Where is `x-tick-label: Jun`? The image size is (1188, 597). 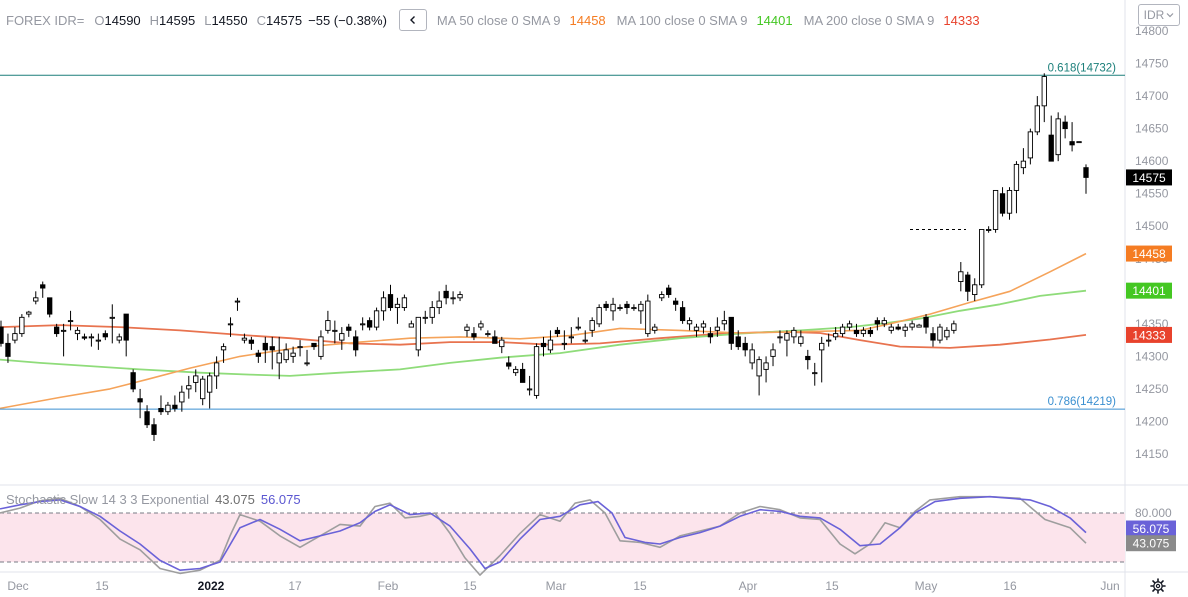
x-tick-label: Jun is located at coordinates (1109, 586).